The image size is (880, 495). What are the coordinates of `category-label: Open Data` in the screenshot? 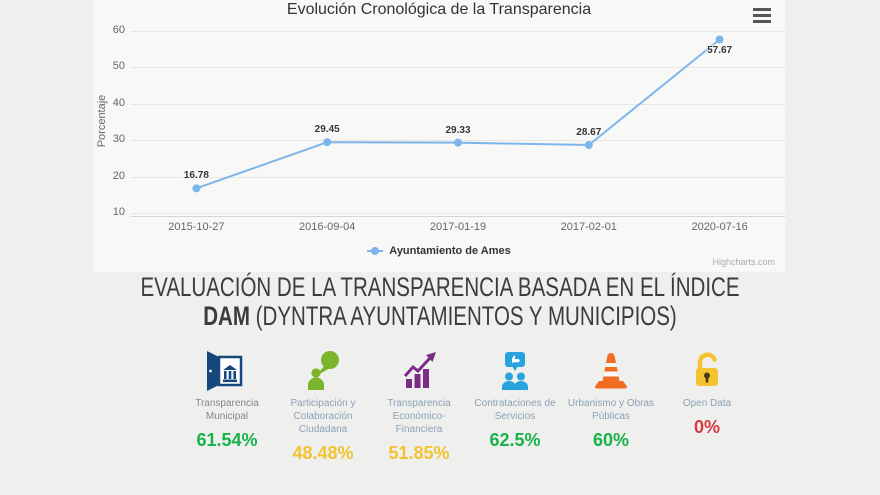 It's located at (707, 403).